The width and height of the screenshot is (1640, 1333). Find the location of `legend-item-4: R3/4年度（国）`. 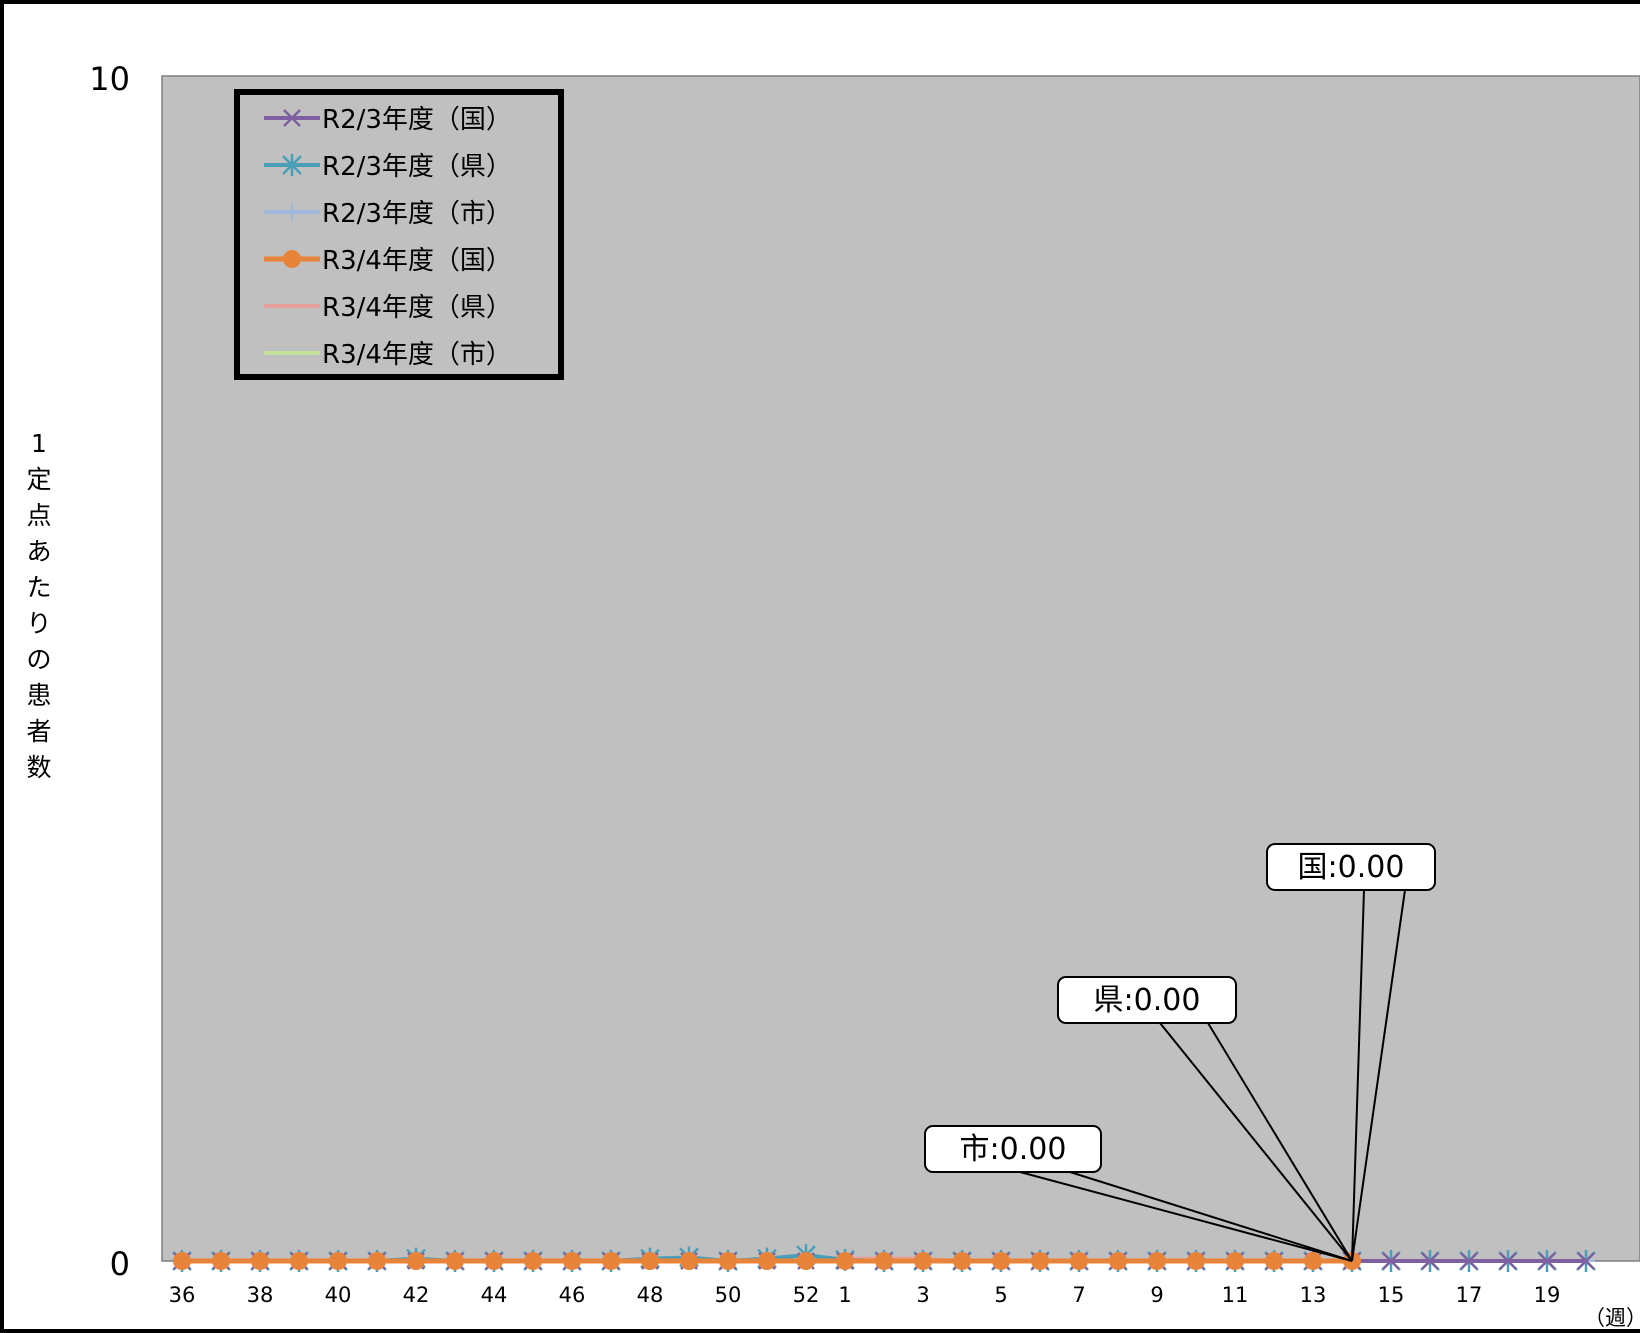

legend-item-4: R3/4年度（国） is located at coordinates (388, 261).